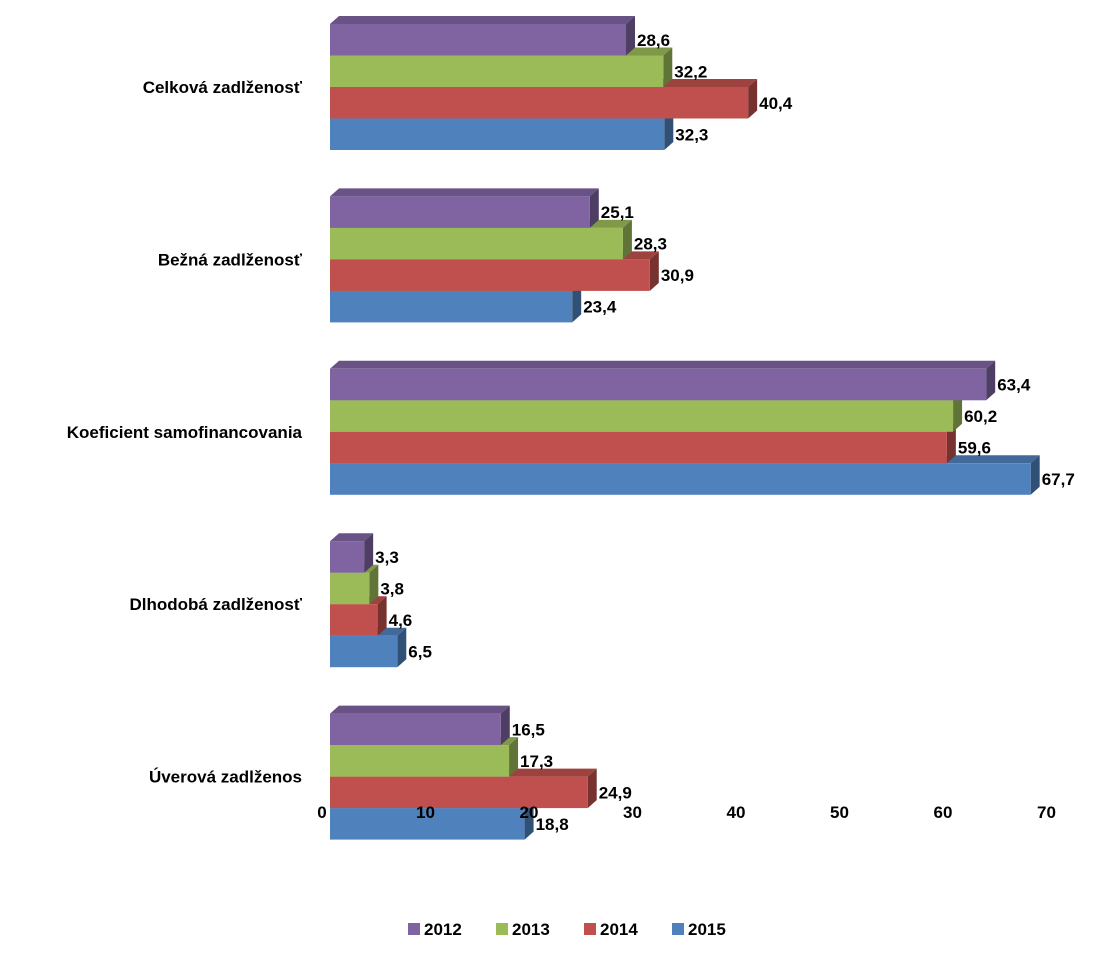  I want to click on legend-item-2015: 2015, so click(699, 929).